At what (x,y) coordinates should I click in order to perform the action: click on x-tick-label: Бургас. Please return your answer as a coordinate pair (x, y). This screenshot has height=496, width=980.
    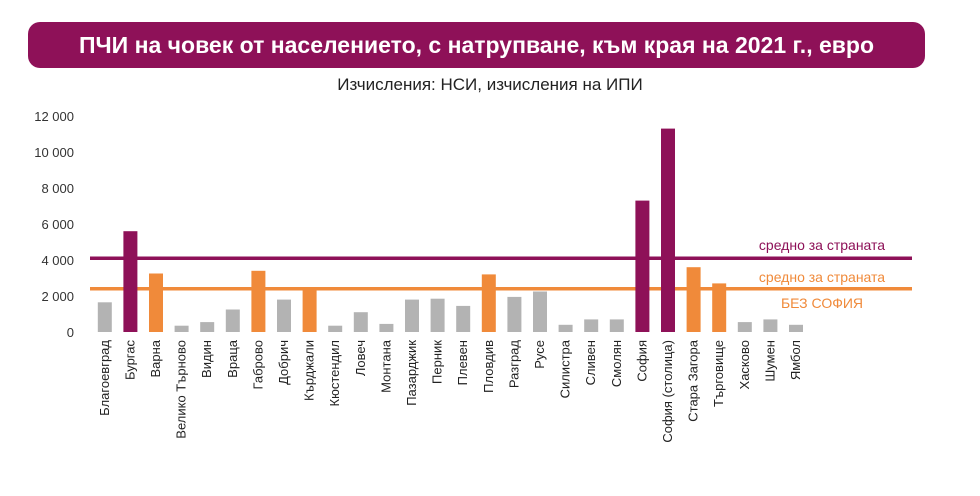
    Looking at the image, I should click on (129, 360).